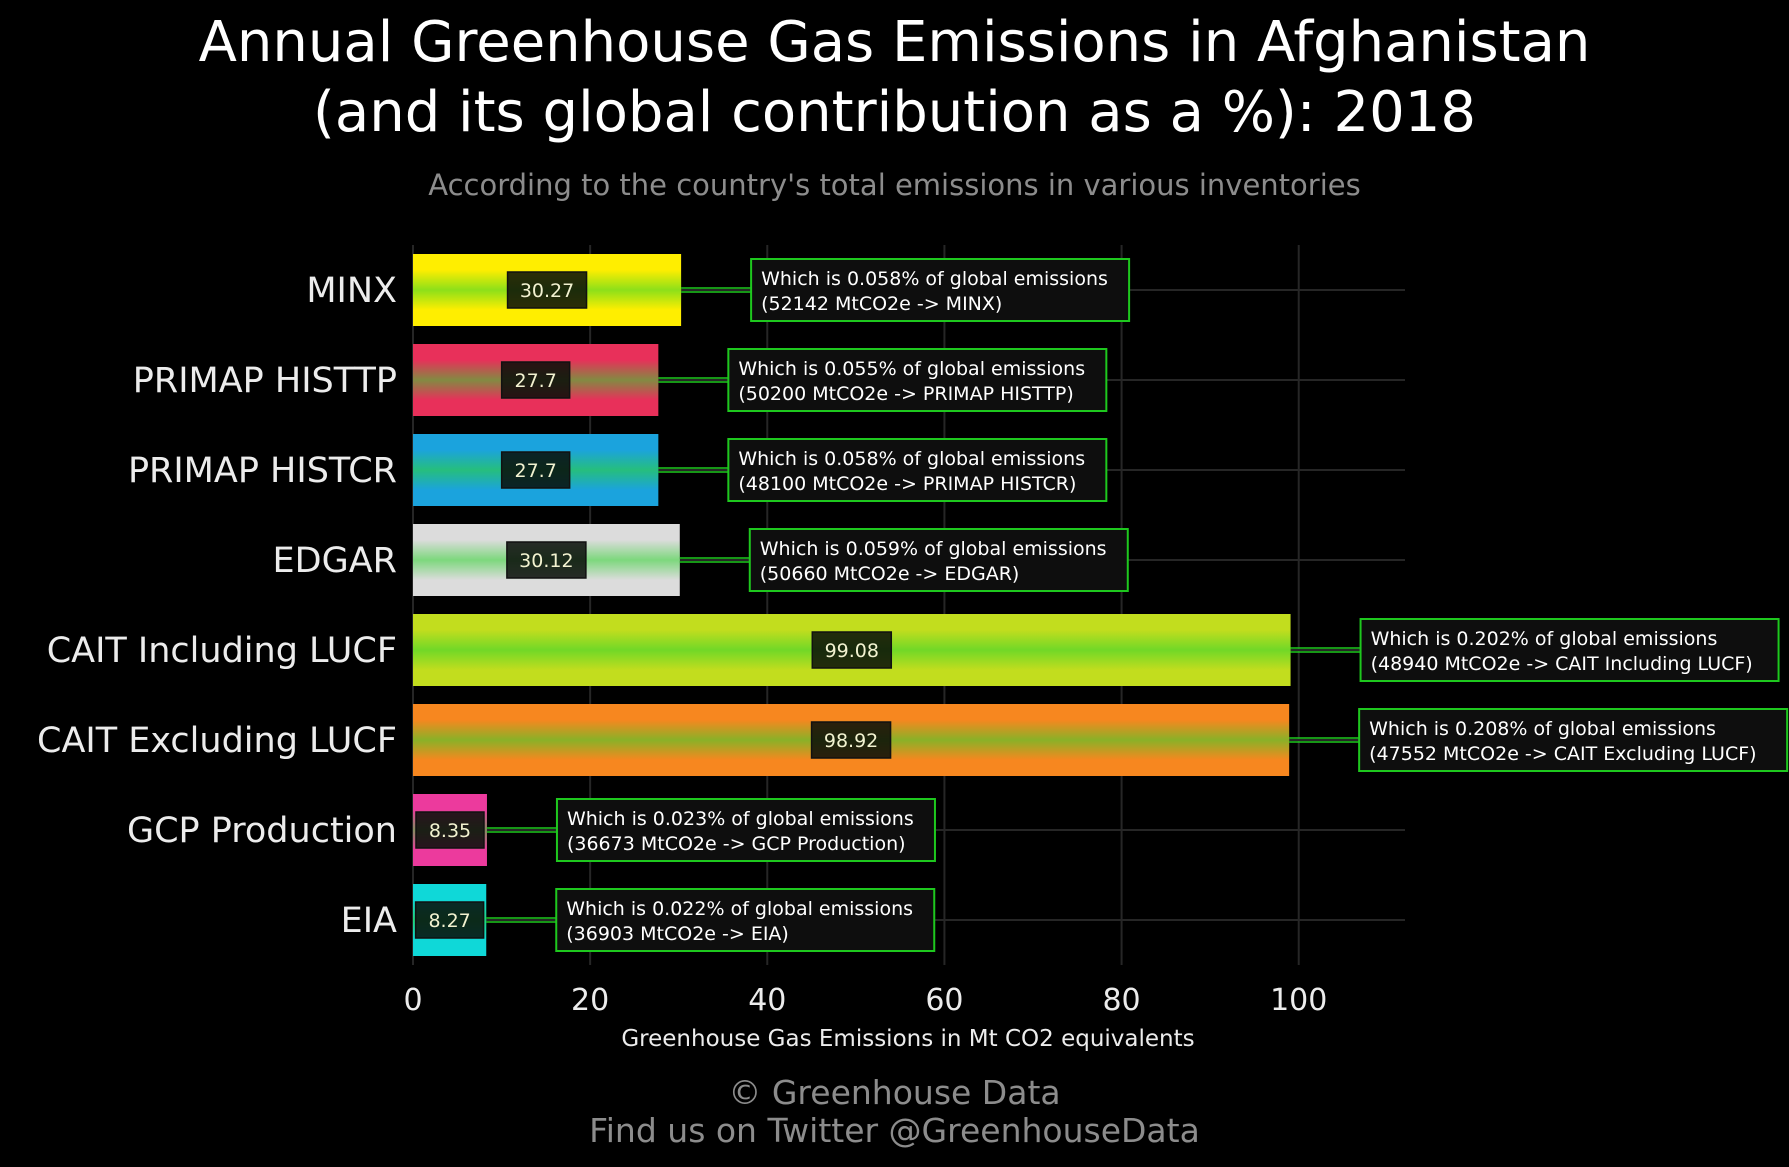 This screenshot has width=1789, height=1167. What do you see at coordinates (911, 459) in the screenshot?
I see `annotation-line1-2: Which is 0.058% of global emissions` at bounding box center [911, 459].